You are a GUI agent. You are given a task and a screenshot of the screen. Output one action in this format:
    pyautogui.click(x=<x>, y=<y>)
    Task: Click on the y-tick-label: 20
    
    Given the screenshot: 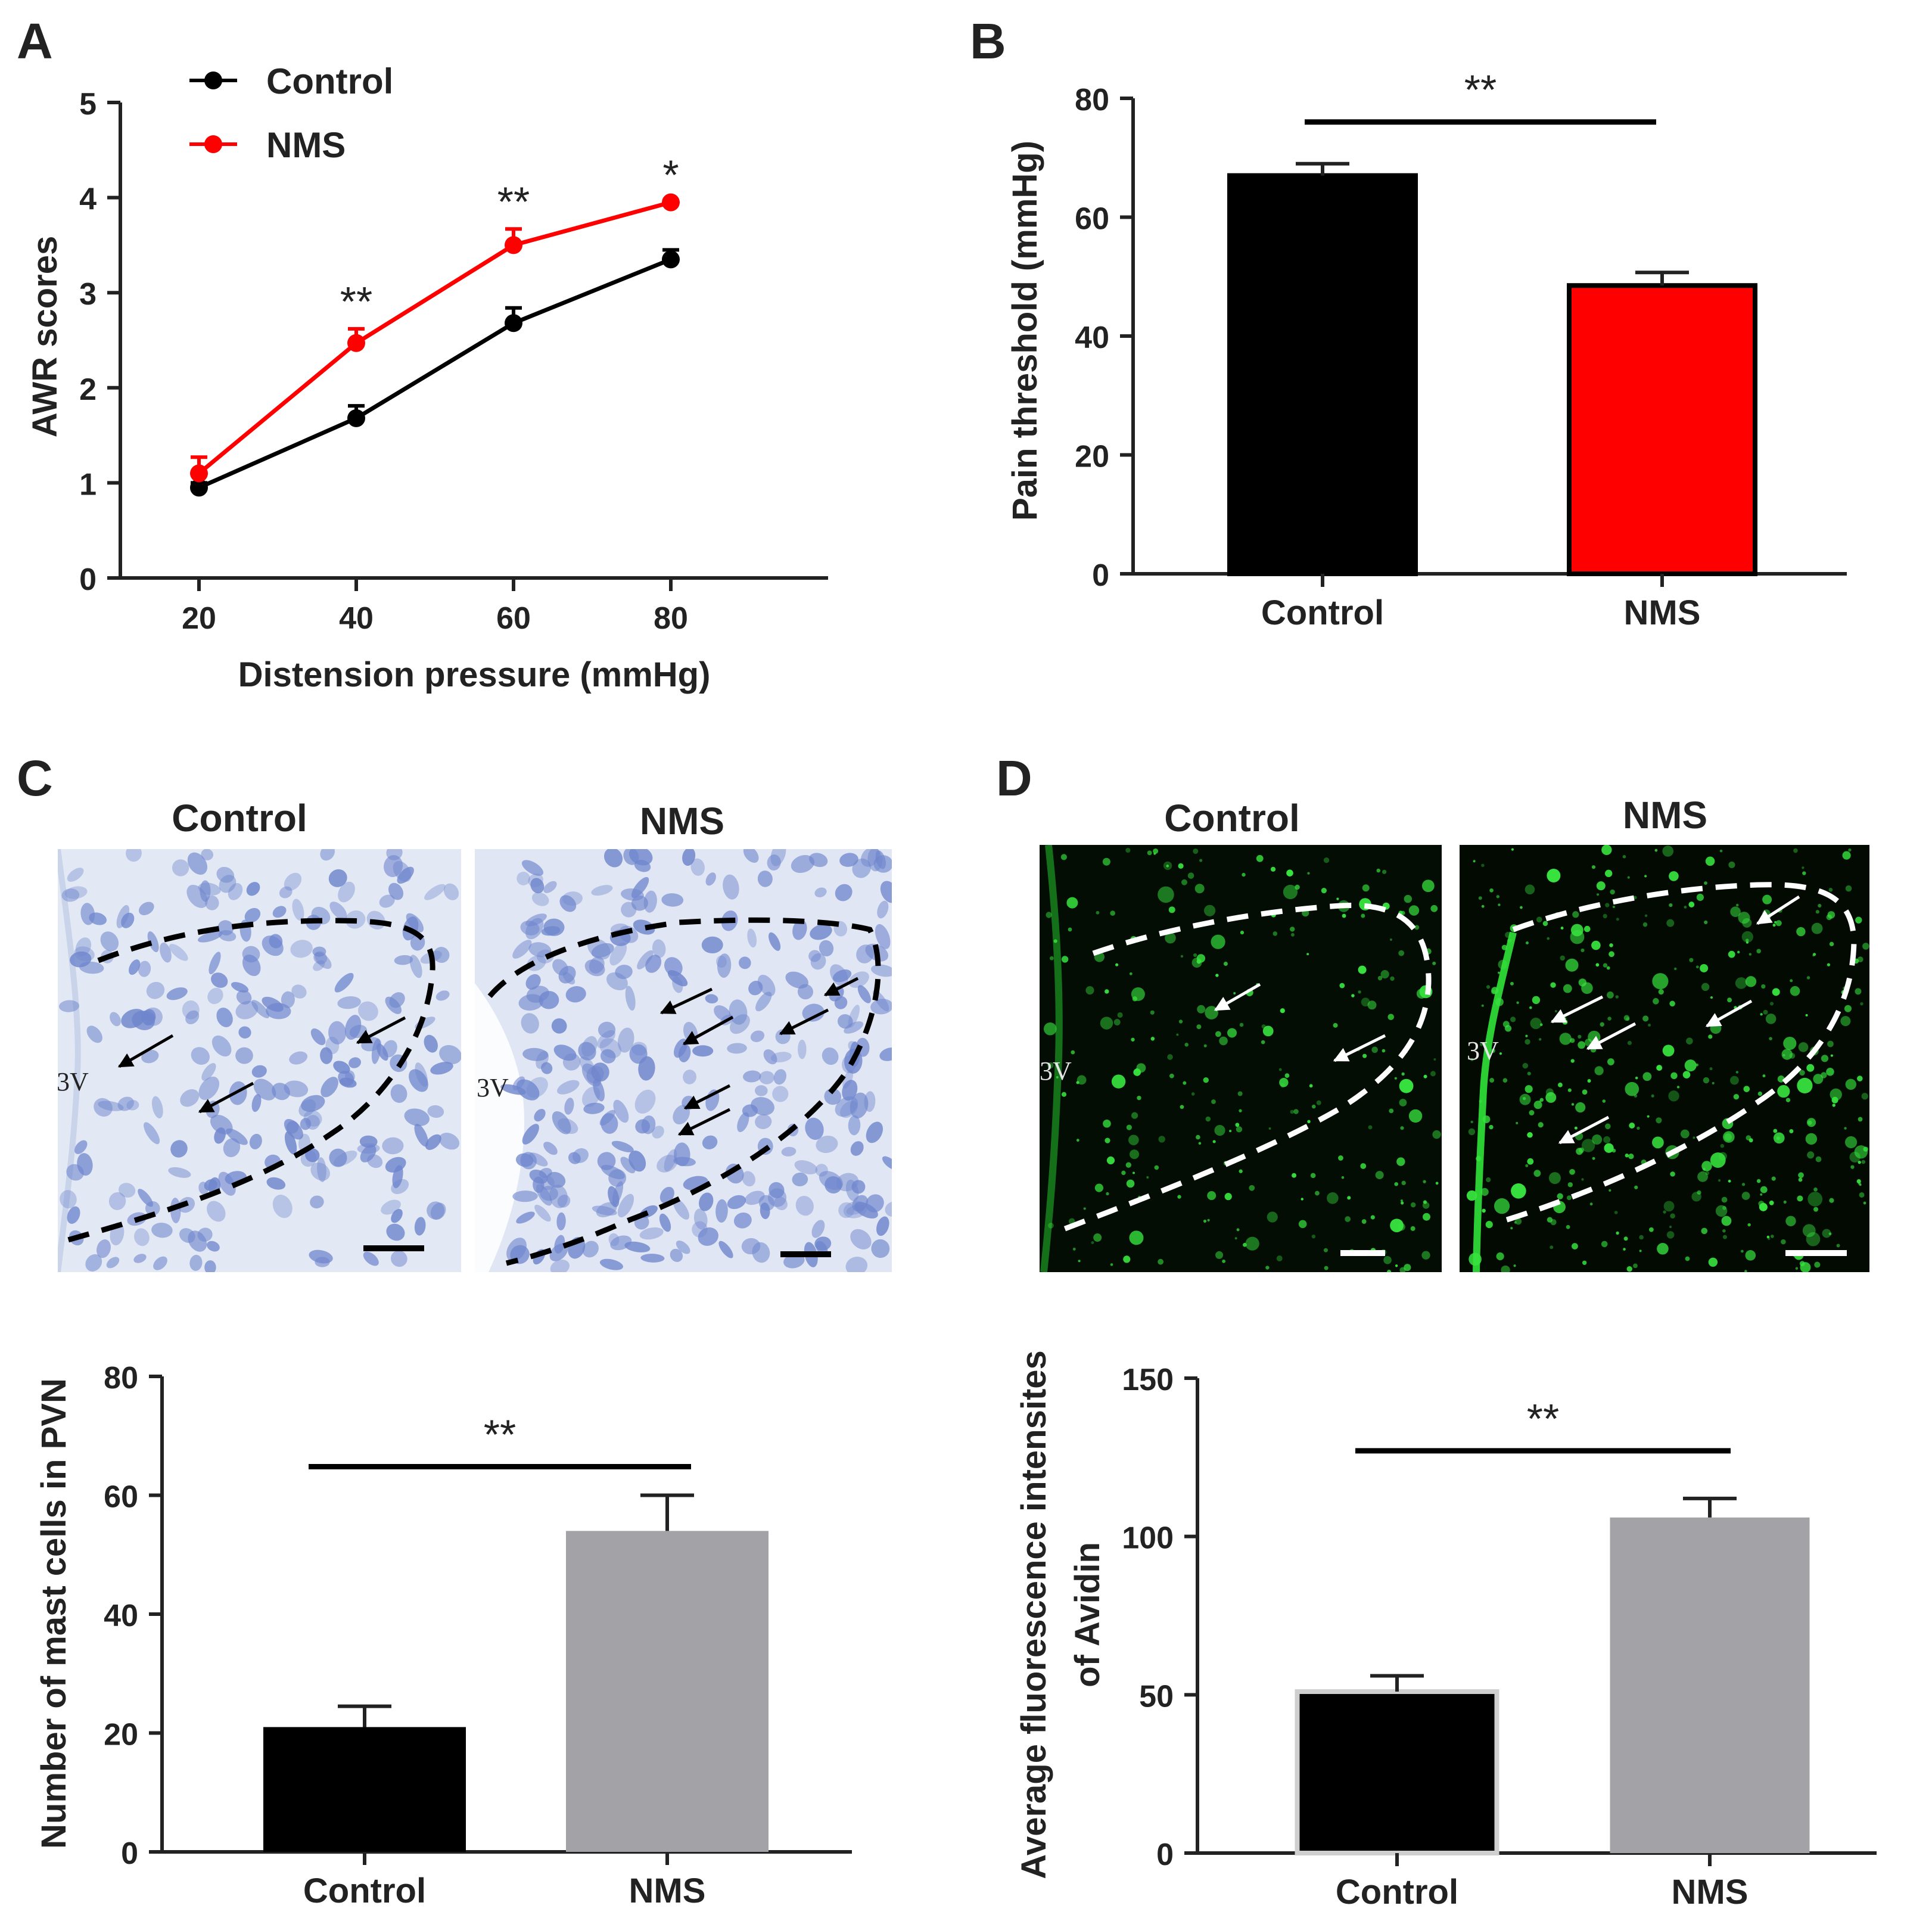 What is the action you would take?
    pyautogui.click(x=121, y=1735)
    